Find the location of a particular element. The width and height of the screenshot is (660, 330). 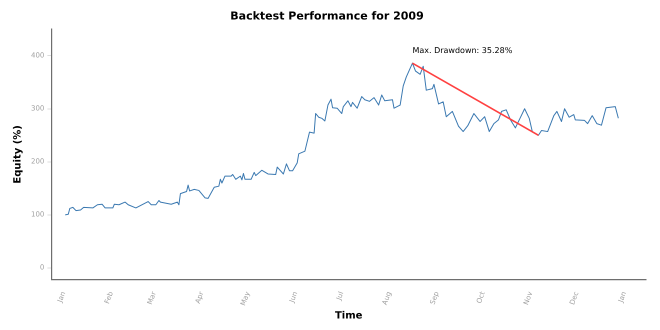

y-axis-title: Equity (%) is located at coordinates (18, 154).